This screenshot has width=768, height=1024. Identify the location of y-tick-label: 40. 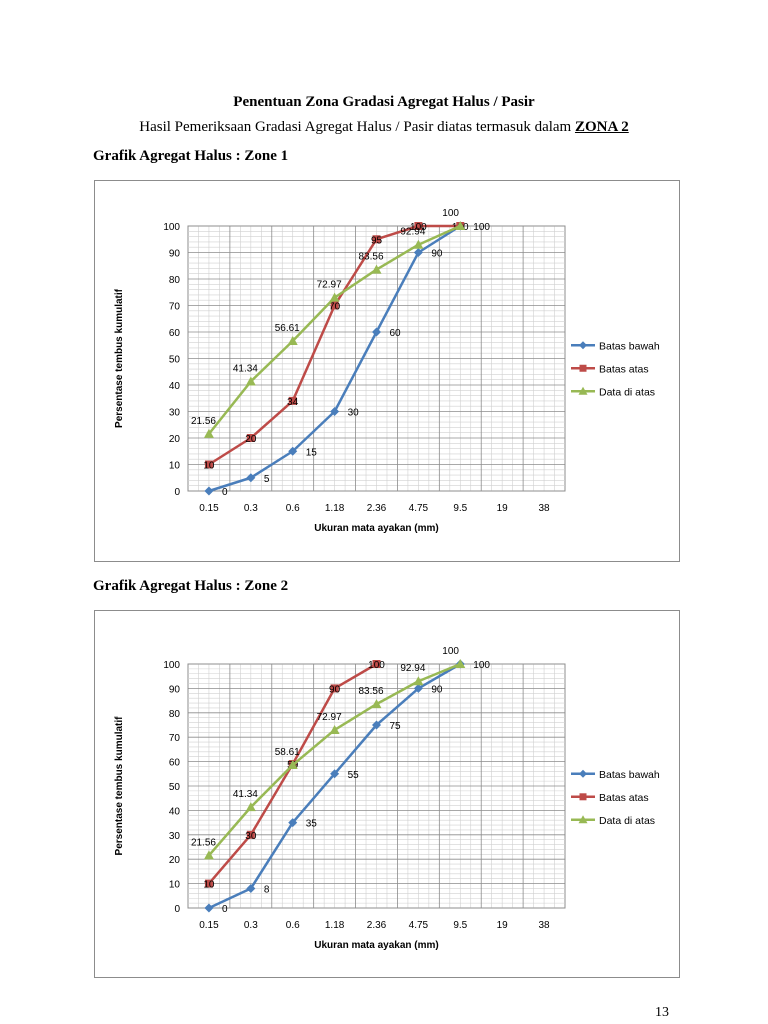
(175, 811).